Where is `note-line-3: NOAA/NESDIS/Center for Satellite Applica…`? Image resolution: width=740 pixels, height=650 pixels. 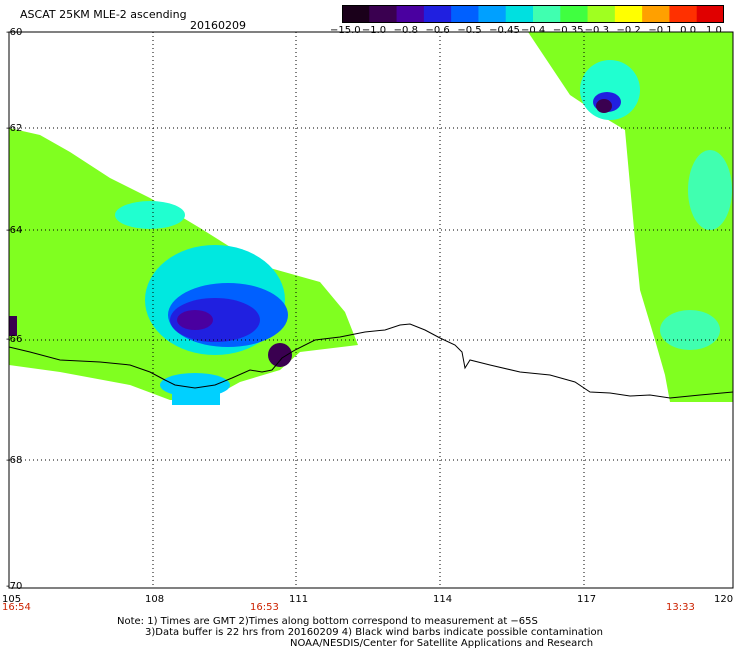
note-line-3: NOAA/NESDIS/Center for Satellite Applica… is located at coordinates (442, 643).